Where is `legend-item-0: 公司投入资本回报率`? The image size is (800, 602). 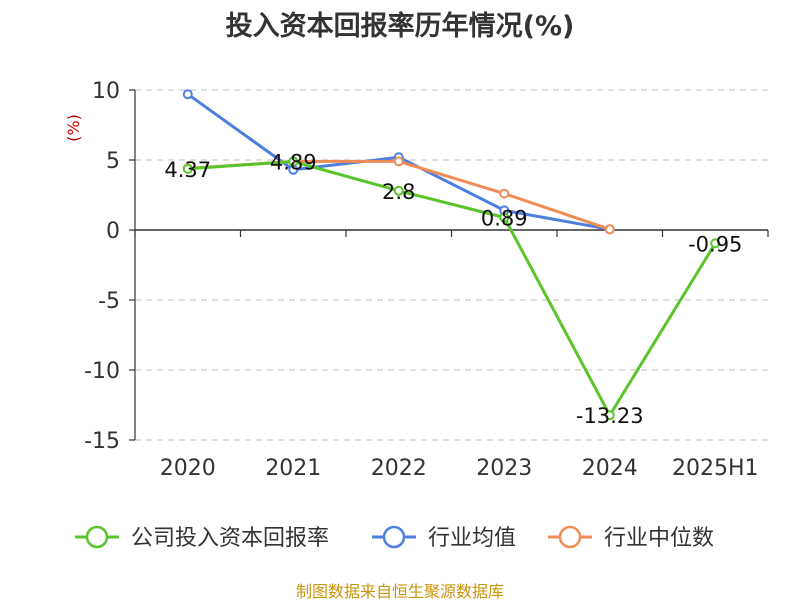
legend-item-0: 公司投入资本回报率 is located at coordinates (202, 538).